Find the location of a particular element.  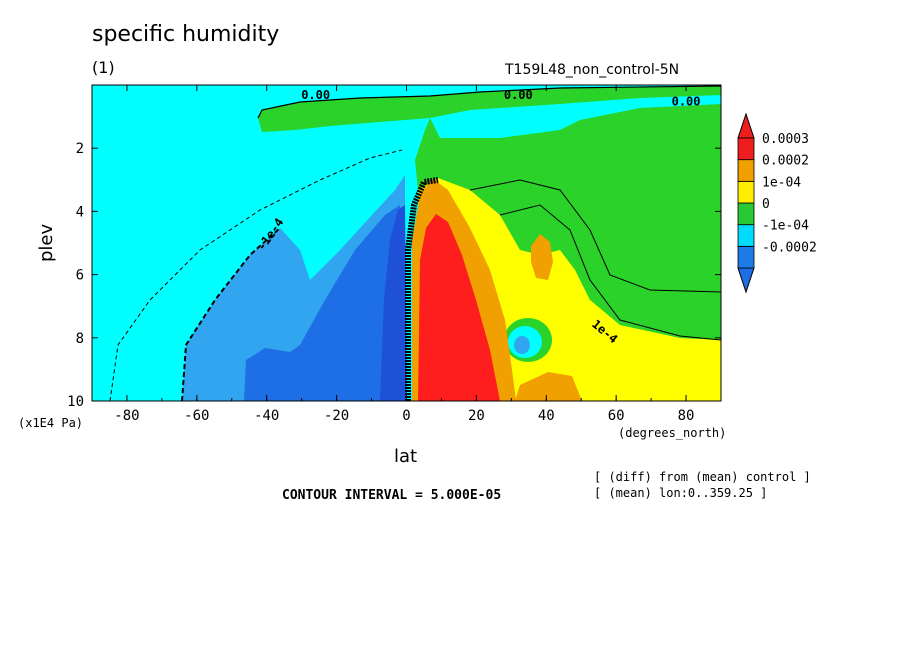

colorbar-label: 0.0003 is located at coordinates (785, 139).